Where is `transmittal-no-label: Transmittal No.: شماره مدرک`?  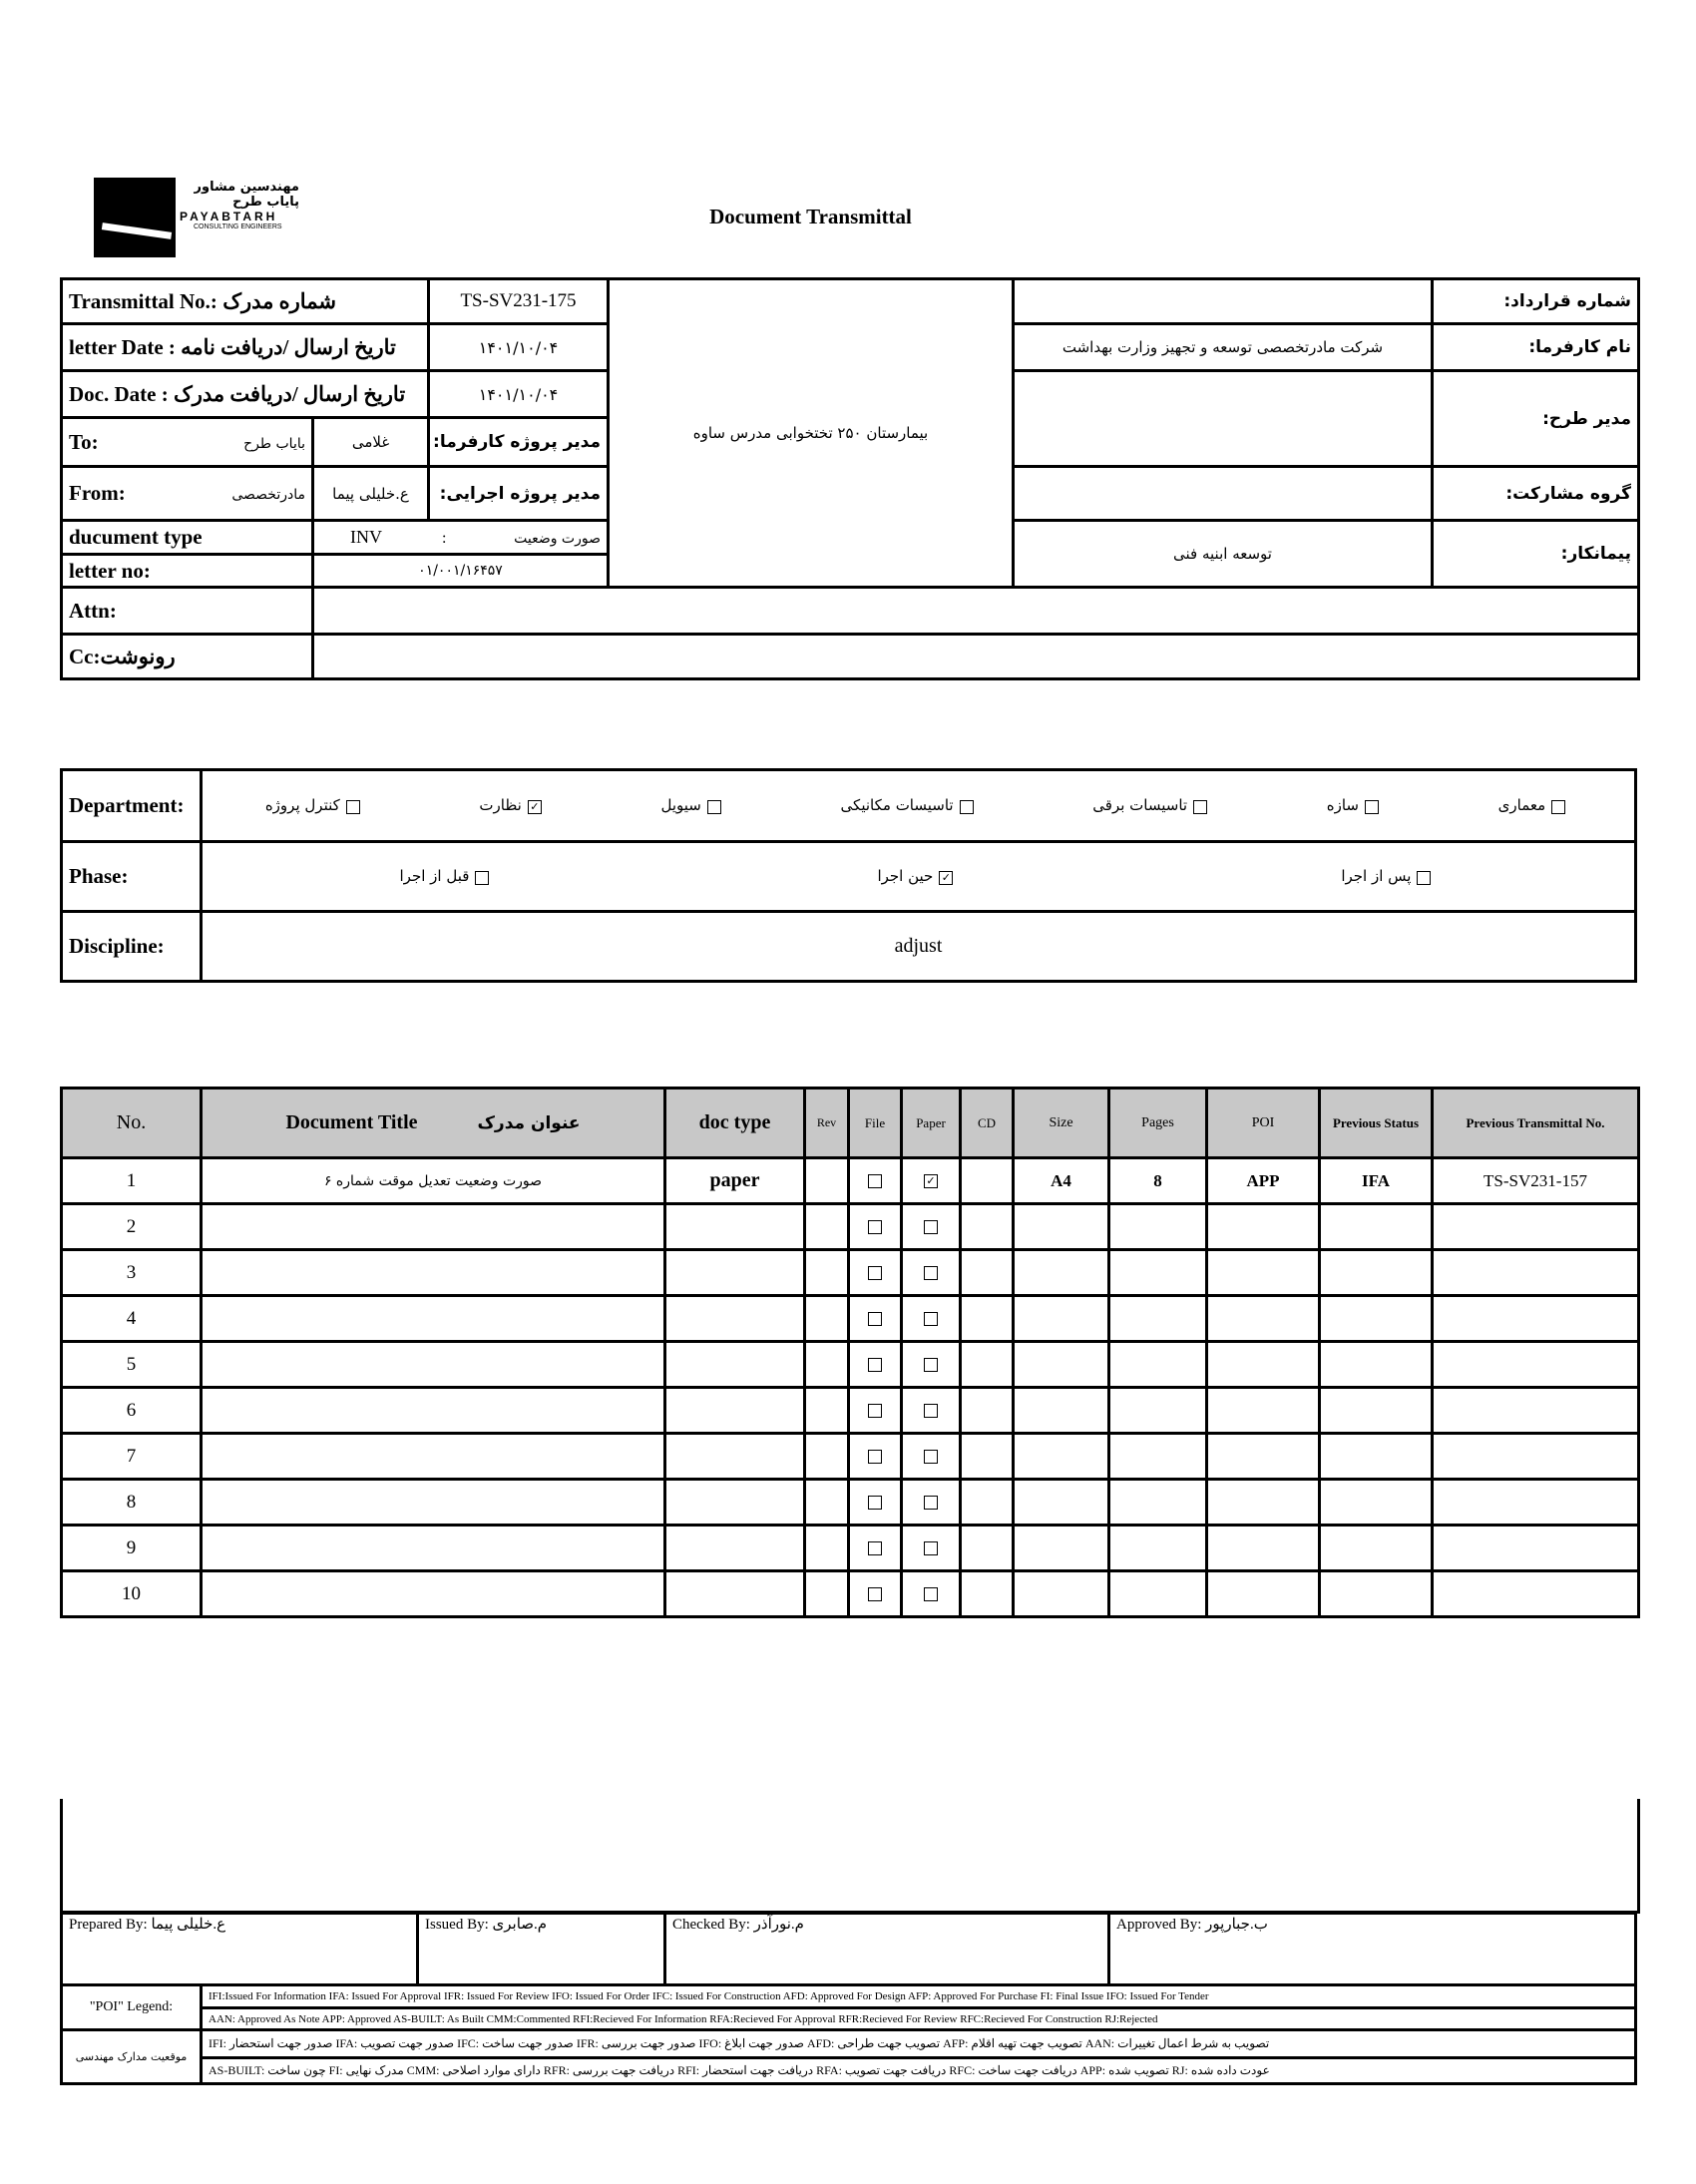
transmittal-no-label: Transmittal No.: شماره مدرک is located at coordinates (245, 301).